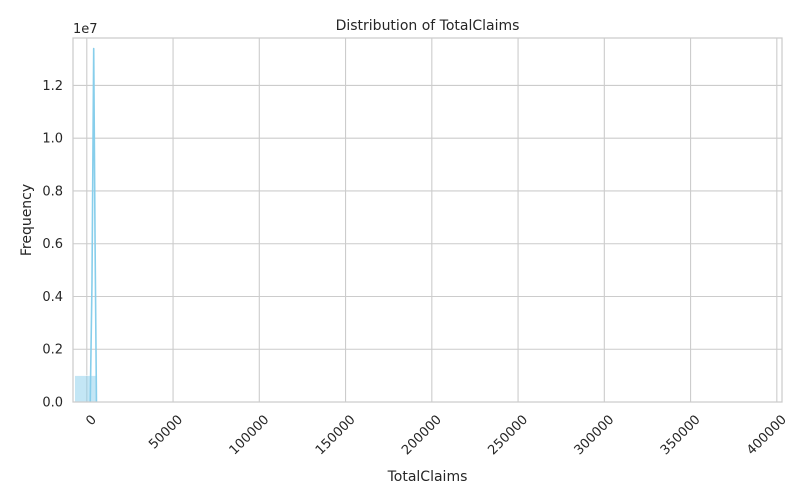 This screenshot has height=500, width=800. I want to click on kde-curve, so click(93, 225).